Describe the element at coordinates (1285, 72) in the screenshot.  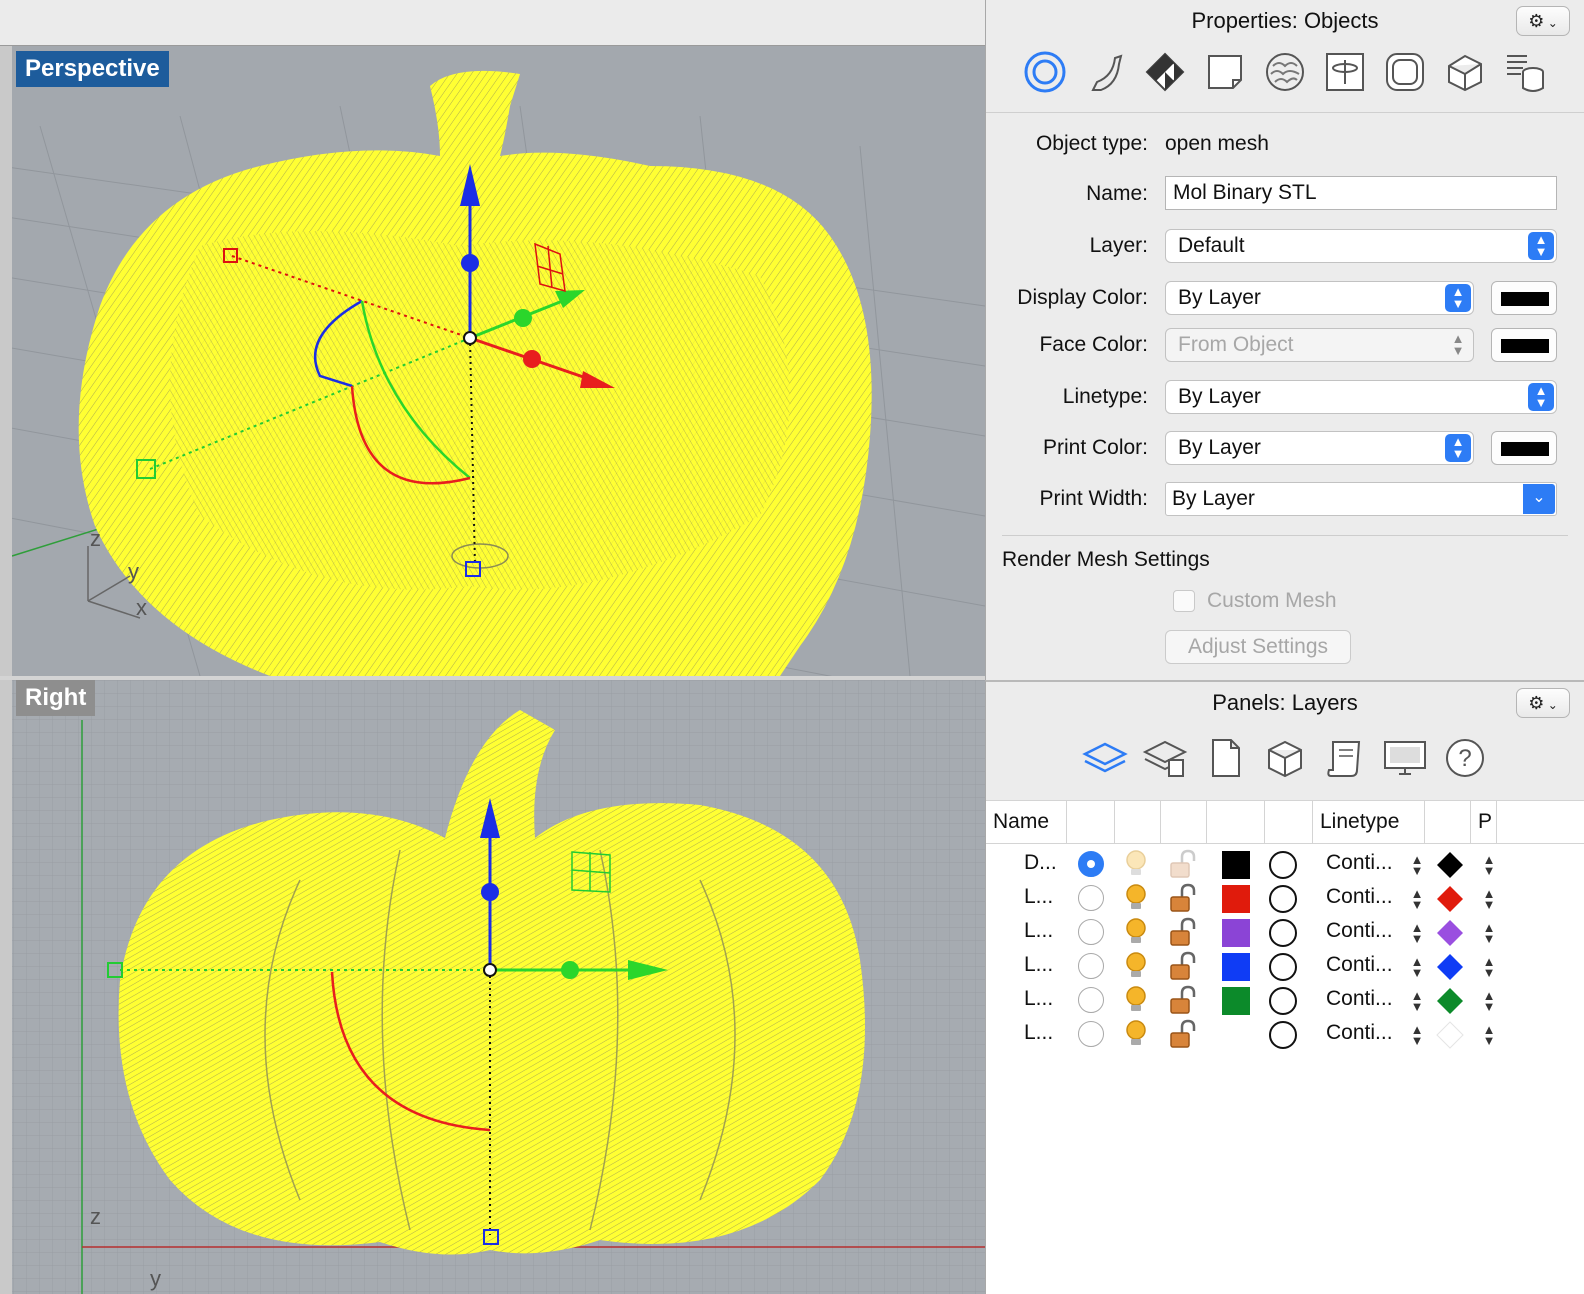
I see `texture-icon` at that location.